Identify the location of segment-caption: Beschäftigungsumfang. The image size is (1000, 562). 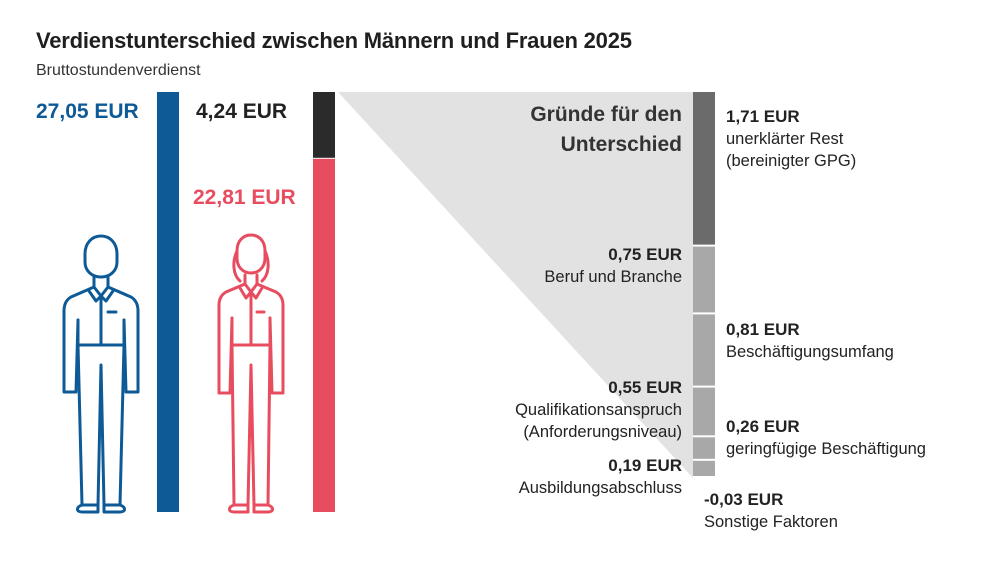
(810, 352).